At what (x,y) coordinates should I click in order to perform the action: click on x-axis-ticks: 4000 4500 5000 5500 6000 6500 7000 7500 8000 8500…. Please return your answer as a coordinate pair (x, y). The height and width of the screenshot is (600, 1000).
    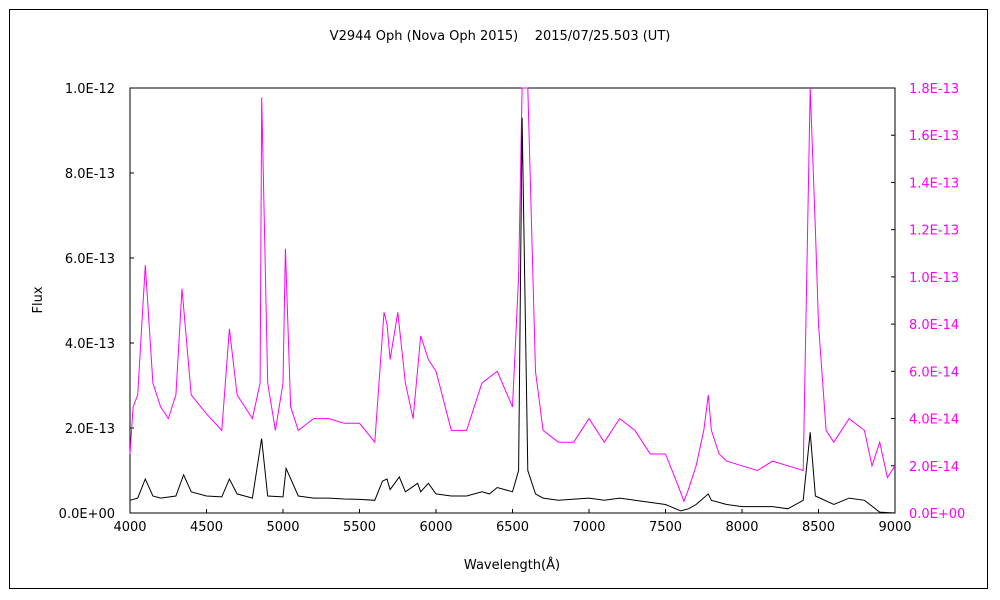
    Looking at the image, I should click on (512, 522).